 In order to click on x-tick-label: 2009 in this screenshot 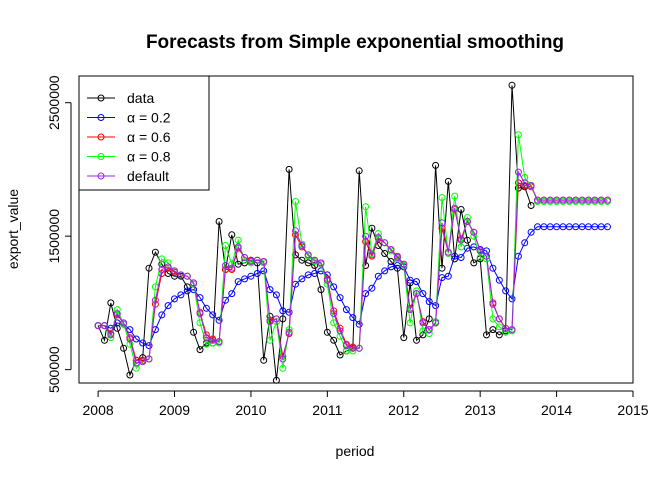, I will do `click(174, 410)`.